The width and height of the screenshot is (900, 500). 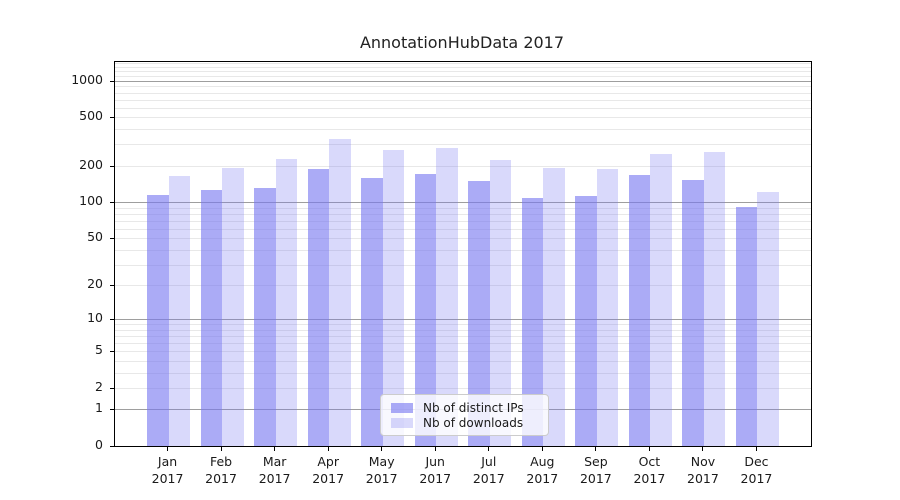 What do you see at coordinates (402, 407) in the screenshot?
I see `legend-swatch-distinct-ips` at bounding box center [402, 407].